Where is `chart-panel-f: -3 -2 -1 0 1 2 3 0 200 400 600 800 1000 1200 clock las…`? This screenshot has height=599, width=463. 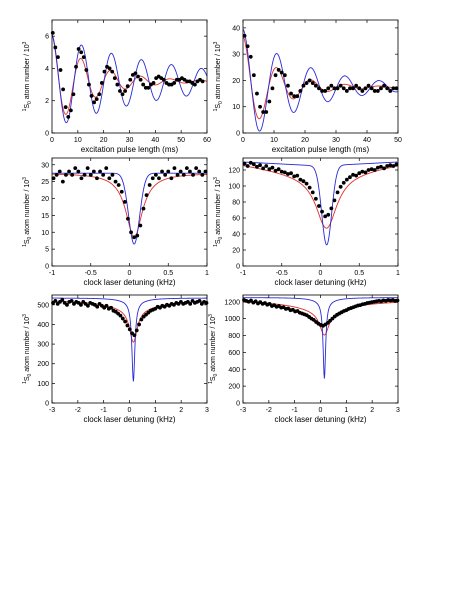 chart-panel-f: -3 -2 -1 0 1 2 3 0 200 400 600 800 1000 1200 clock las… is located at coordinates (304, 359).